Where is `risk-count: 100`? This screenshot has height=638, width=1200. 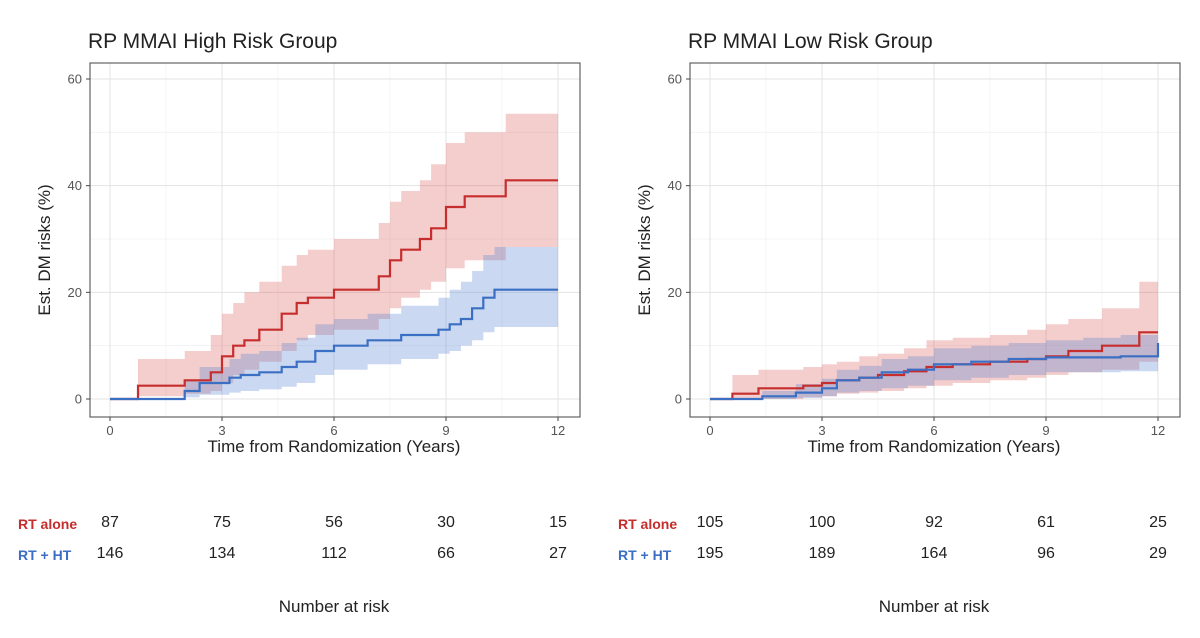 risk-count: 100 is located at coordinates (822, 522).